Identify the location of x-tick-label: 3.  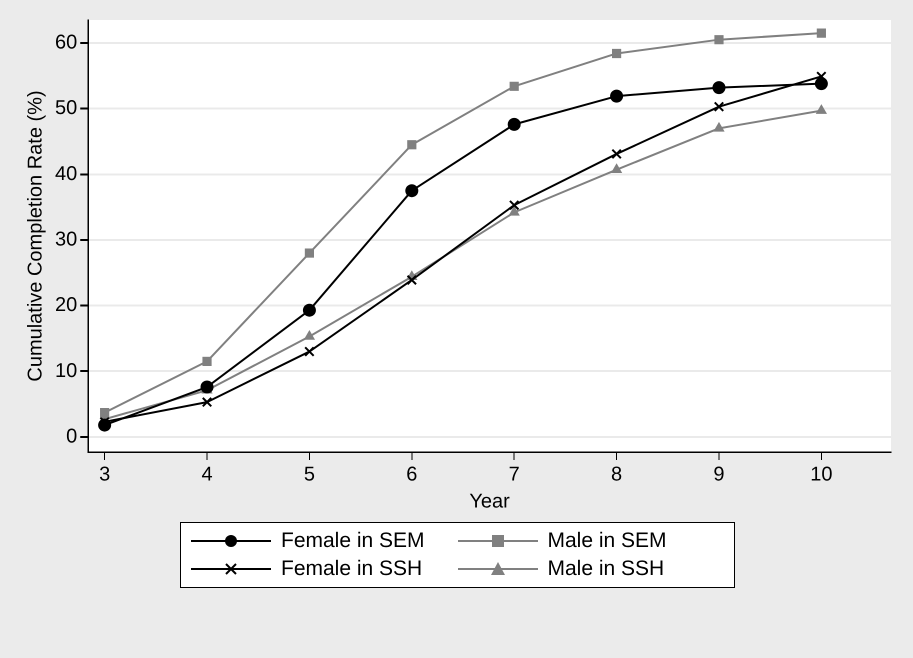
(104, 475).